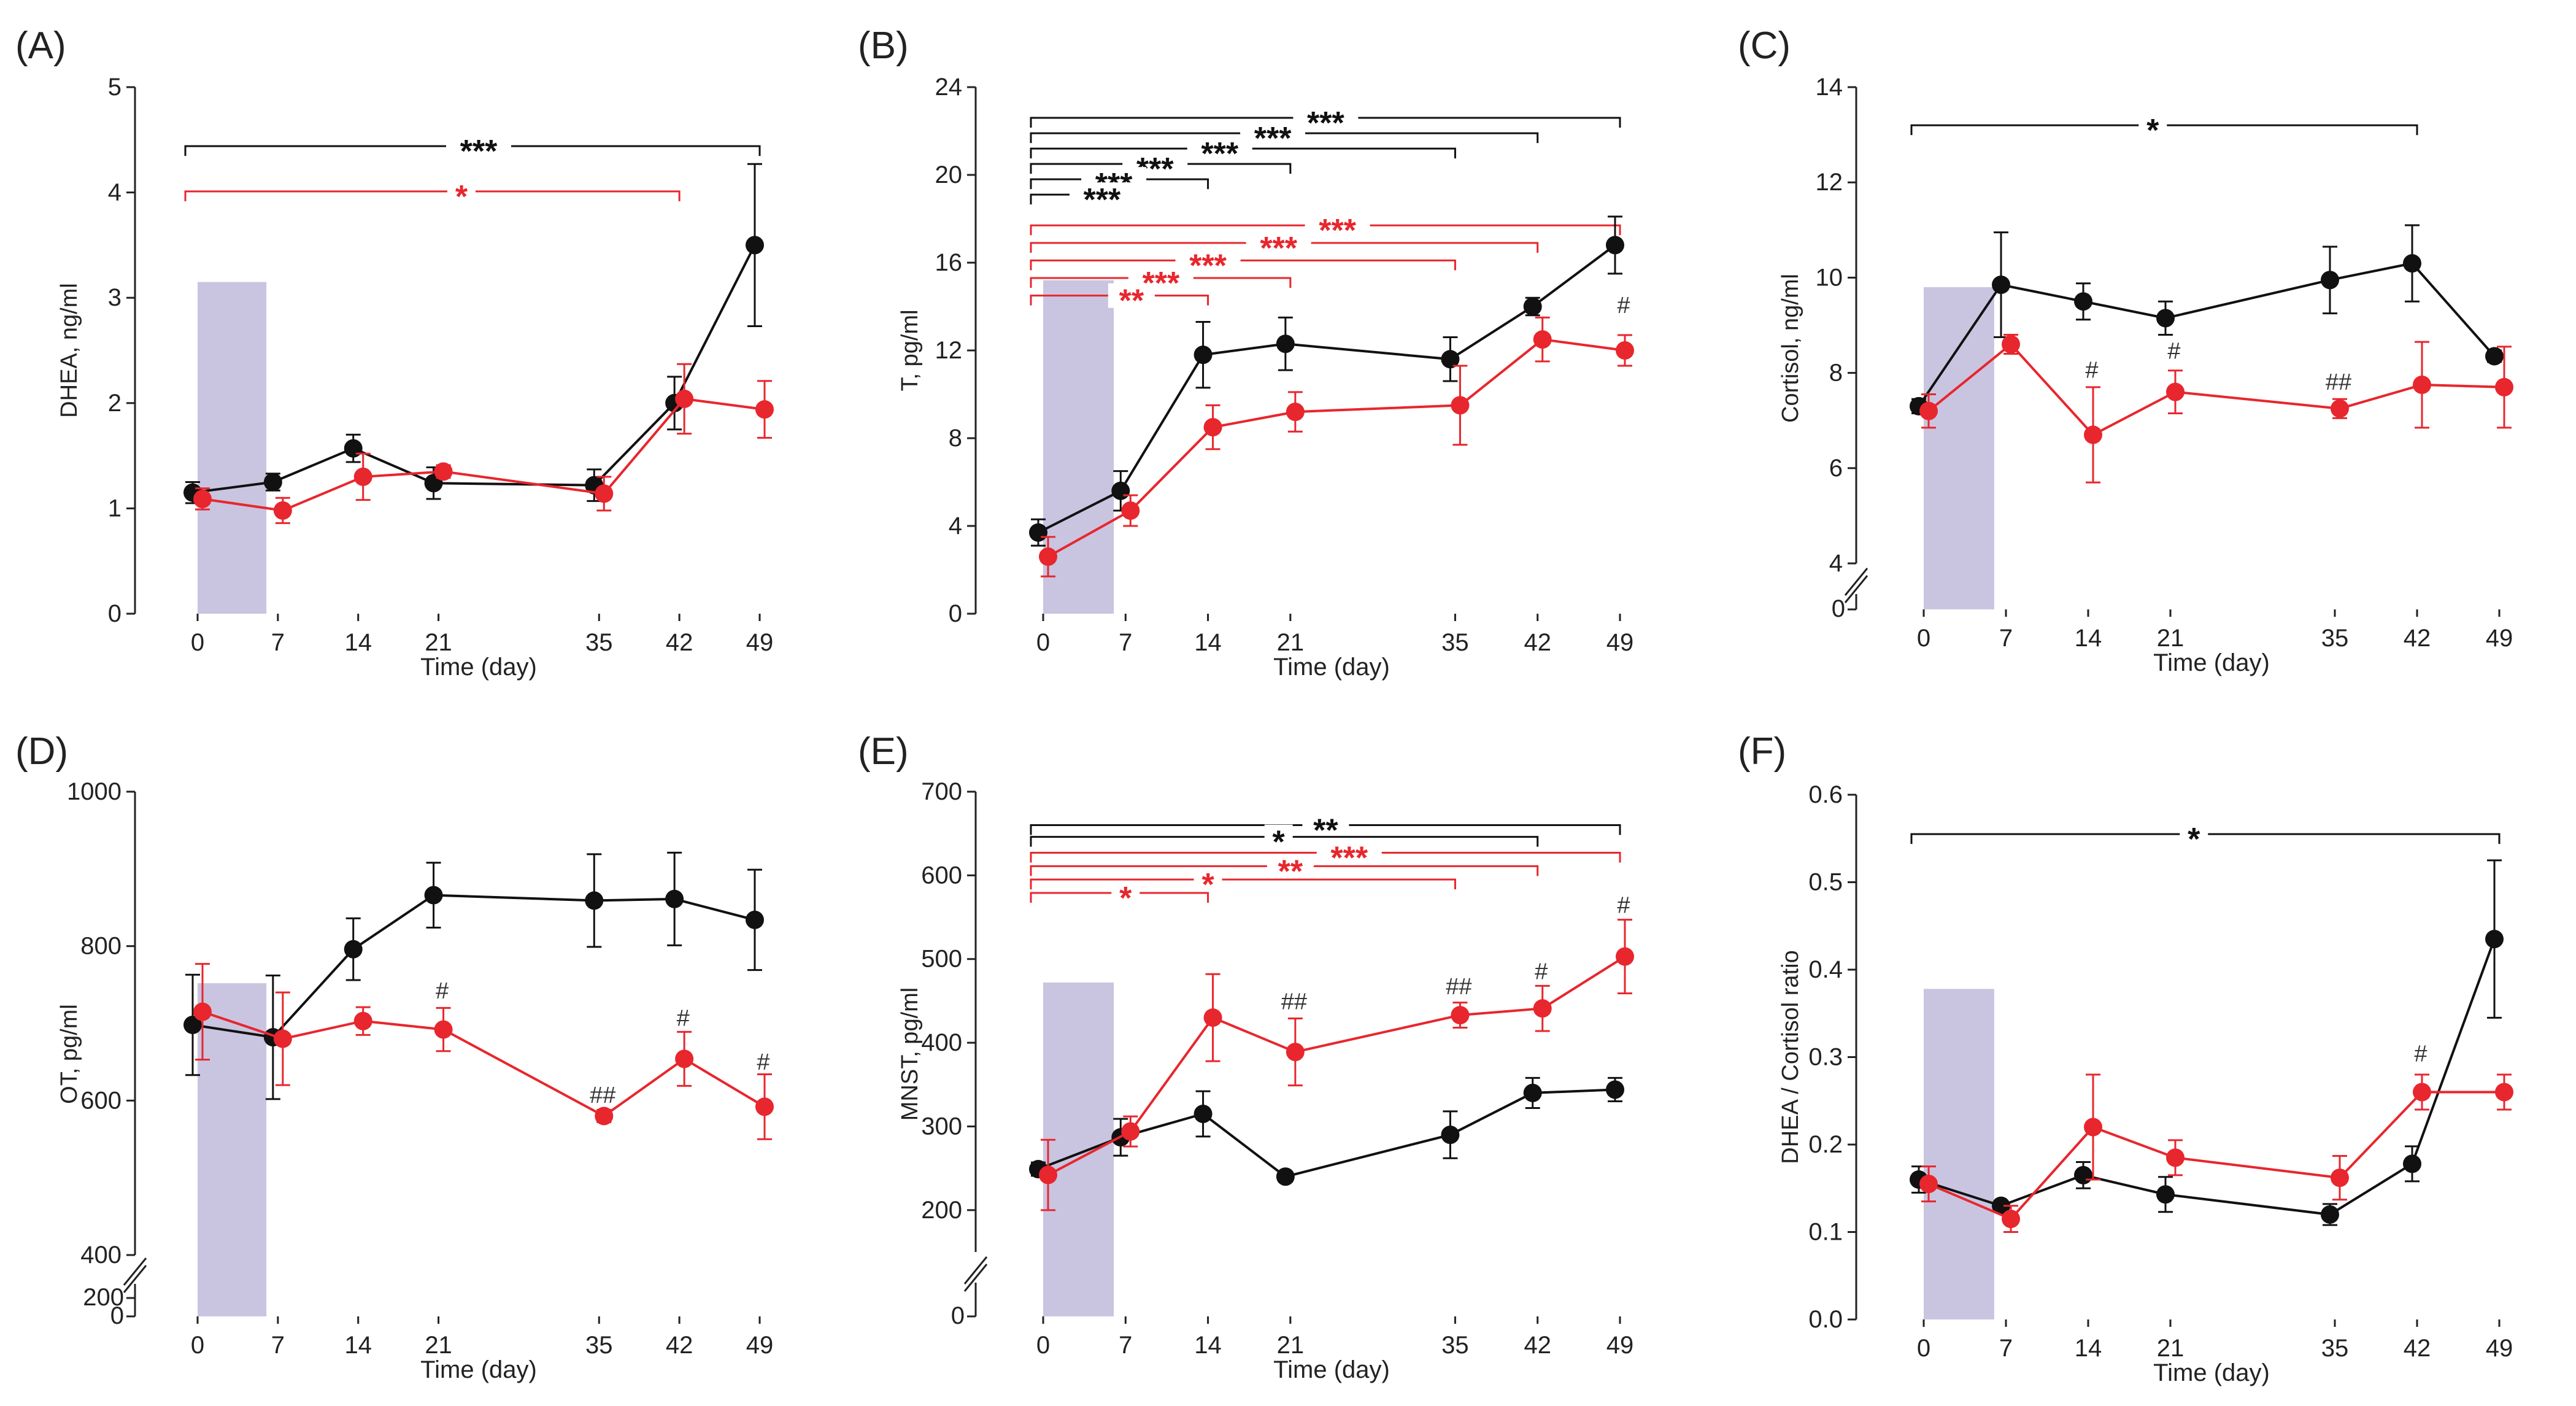 The width and height of the screenshot is (2576, 1406). What do you see at coordinates (1762, 751) in the screenshot?
I see `panel-label: (F)` at bounding box center [1762, 751].